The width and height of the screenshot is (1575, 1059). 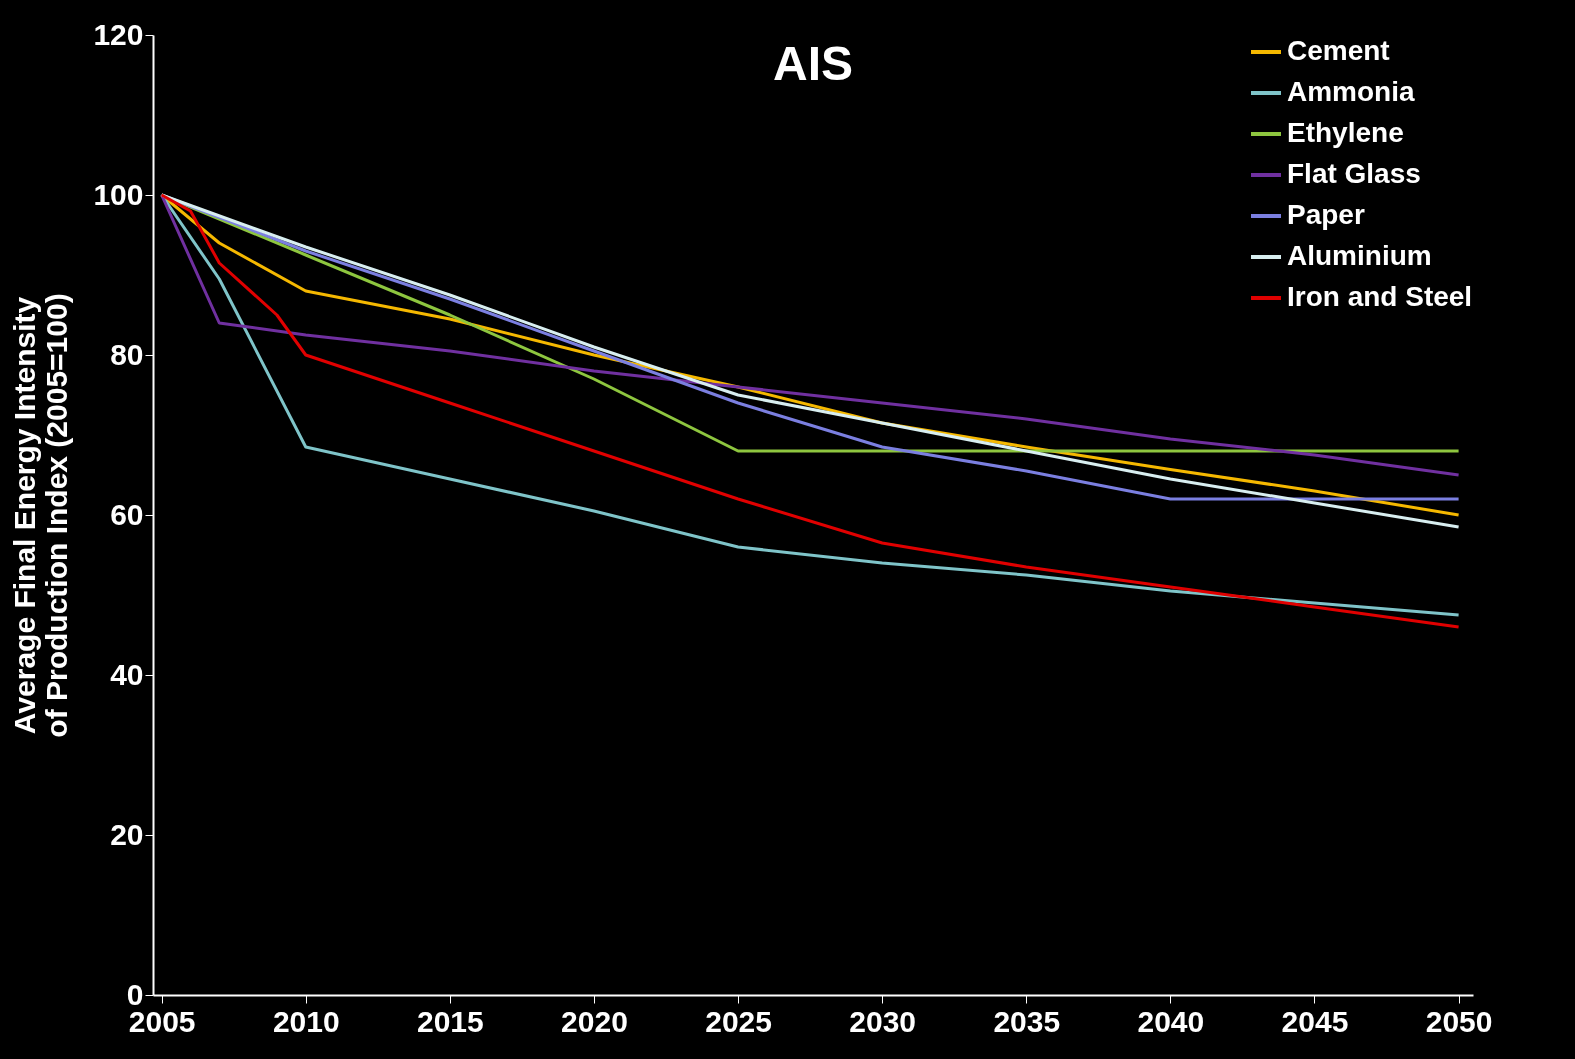 I want to click on chart-title: AIS, so click(x=813, y=63).